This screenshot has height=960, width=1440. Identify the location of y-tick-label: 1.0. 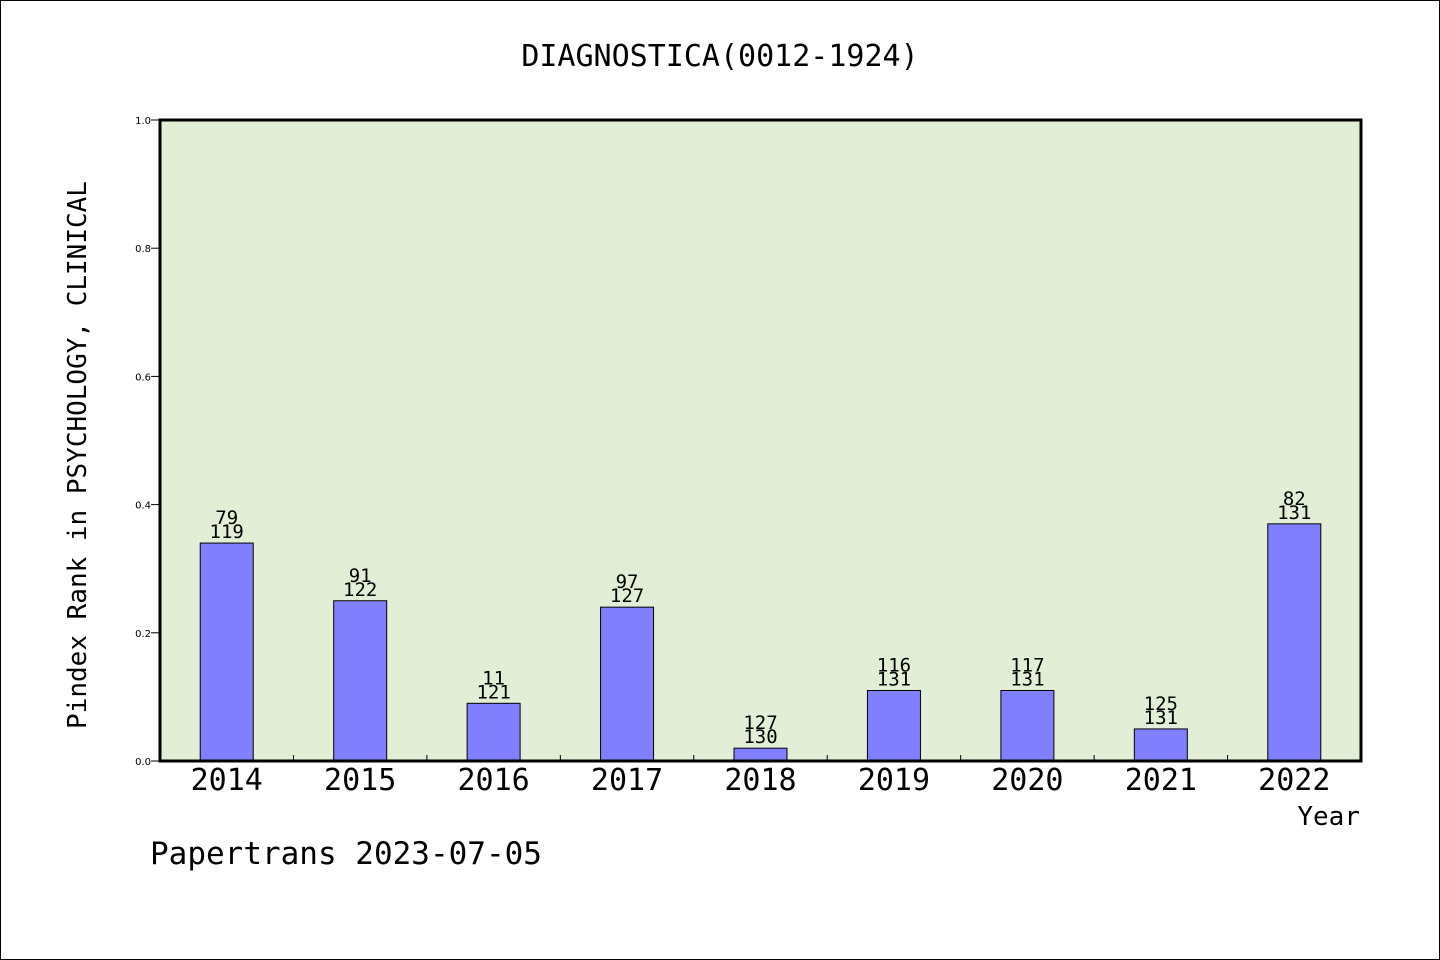
(143, 121).